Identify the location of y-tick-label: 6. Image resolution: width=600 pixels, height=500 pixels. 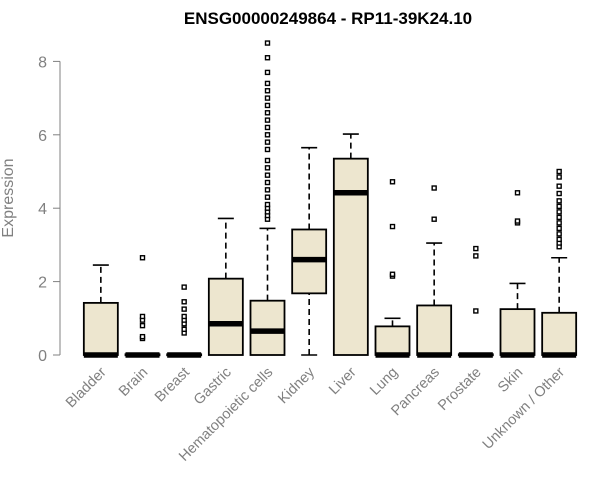
(42, 136).